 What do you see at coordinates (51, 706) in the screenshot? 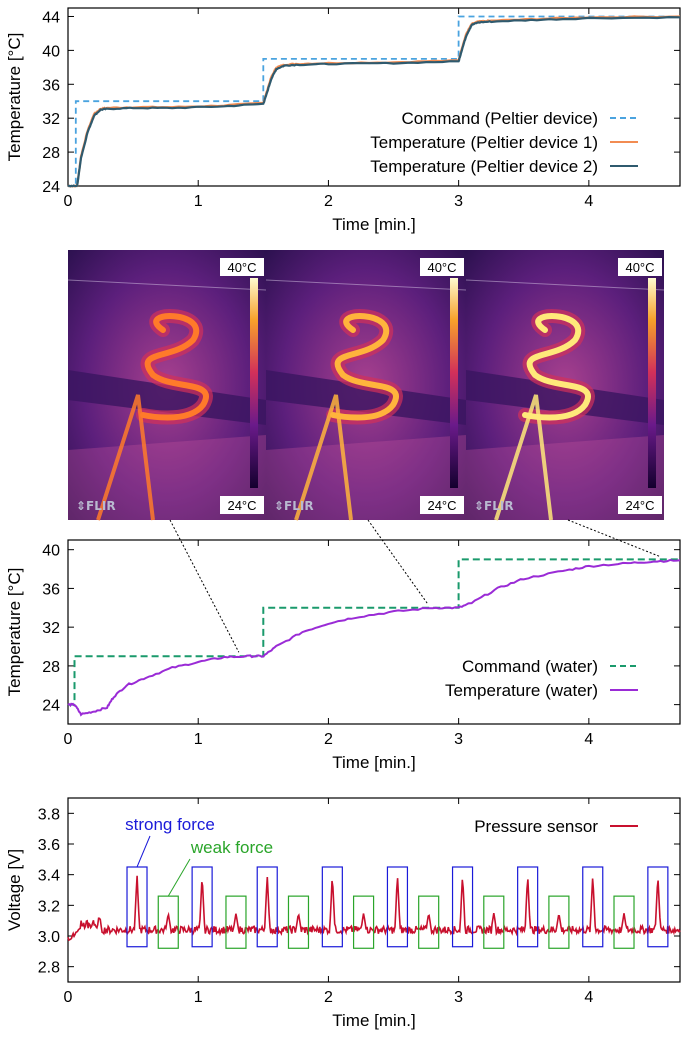
I see `water-ytick-label: 24` at bounding box center [51, 706].